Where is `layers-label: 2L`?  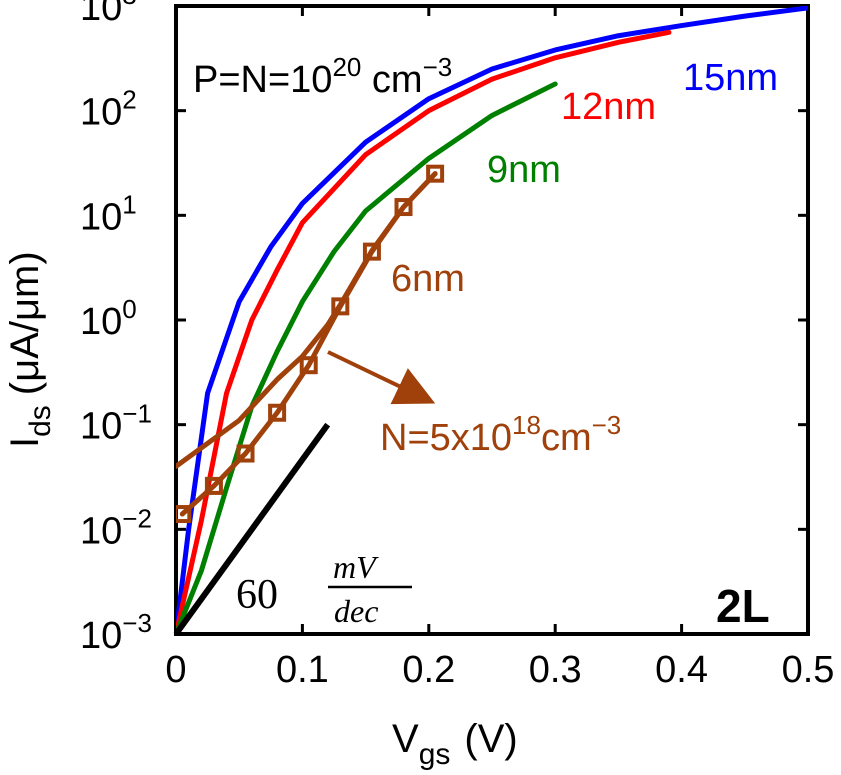
layers-label: 2L is located at coordinates (743, 606).